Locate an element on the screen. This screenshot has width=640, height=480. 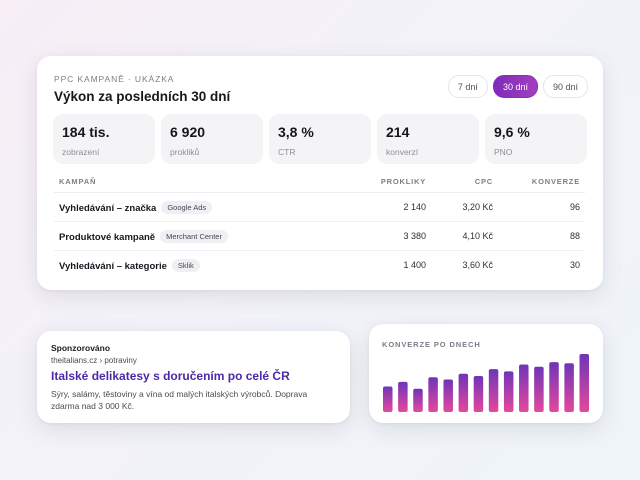
column-header-conversions: KONVERZE is located at coordinates (541, 181).